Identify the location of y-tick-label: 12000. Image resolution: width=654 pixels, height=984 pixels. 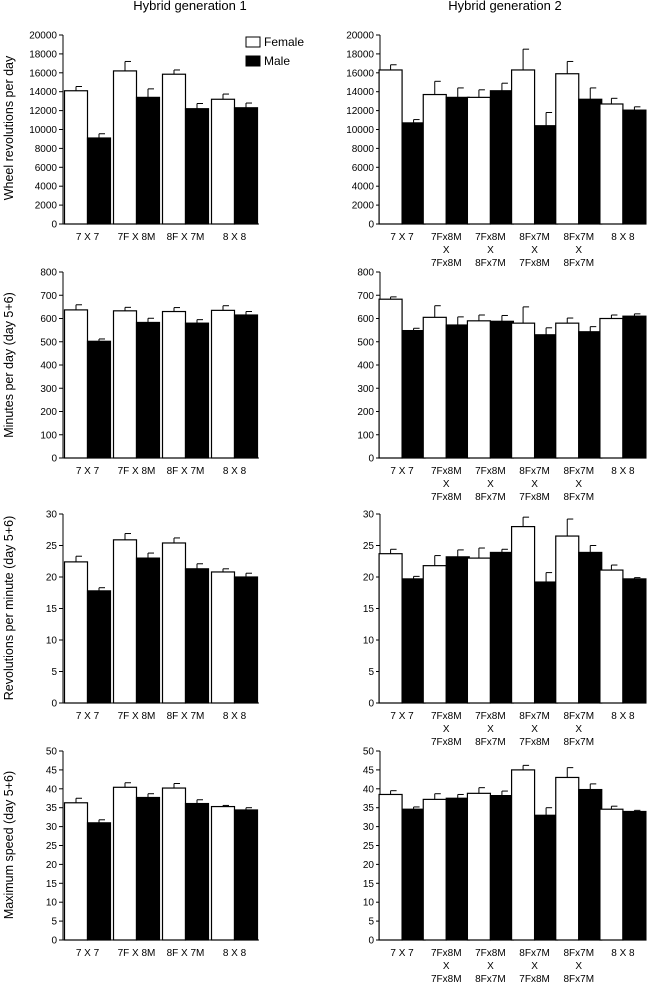
(360, 111).